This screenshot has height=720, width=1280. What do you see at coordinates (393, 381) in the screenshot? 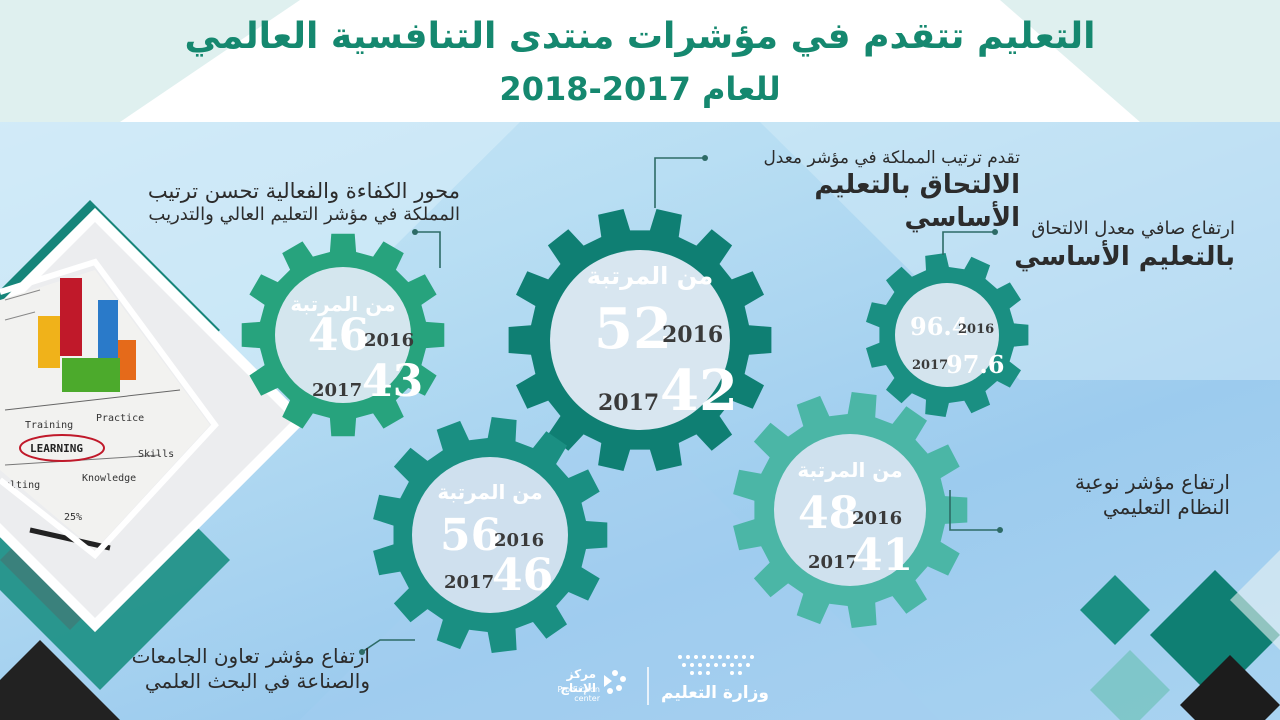
I see `efficiency-value-2017: 43` at bounding box center [393, 381].